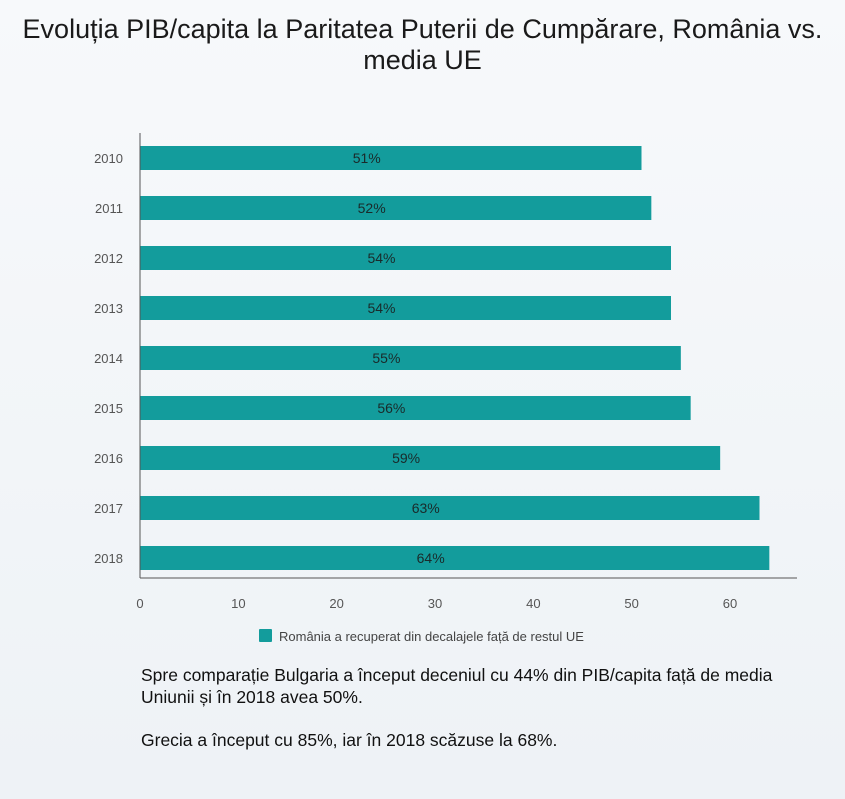 Image resolution: width=845 pixels, height=799 pixels. Describe the element at coordinates (426, 508) in the screenshot. I see `data-label-2017: 63%` at that location.